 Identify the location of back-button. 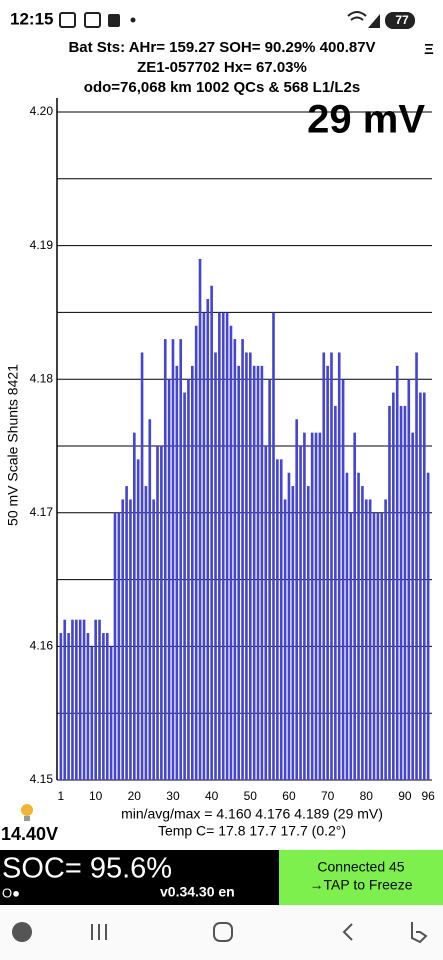
(347, 932).